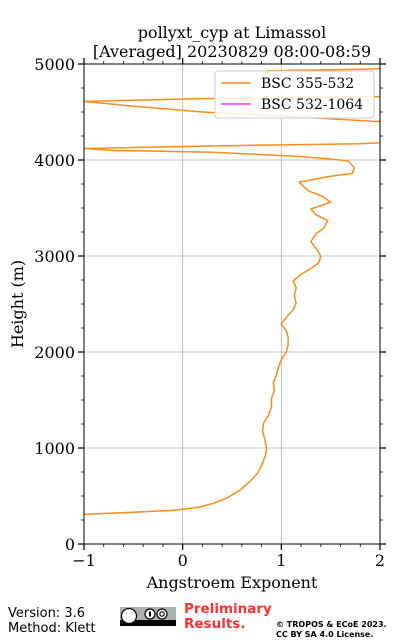 The height and width of the screenshot is (640, 400). What do you see at coordinates (232, 51) in the screenshot?
I see `chart-subtitle: [Averaged] 20230829 08:00-08:59` at bounding box center [232, 51].